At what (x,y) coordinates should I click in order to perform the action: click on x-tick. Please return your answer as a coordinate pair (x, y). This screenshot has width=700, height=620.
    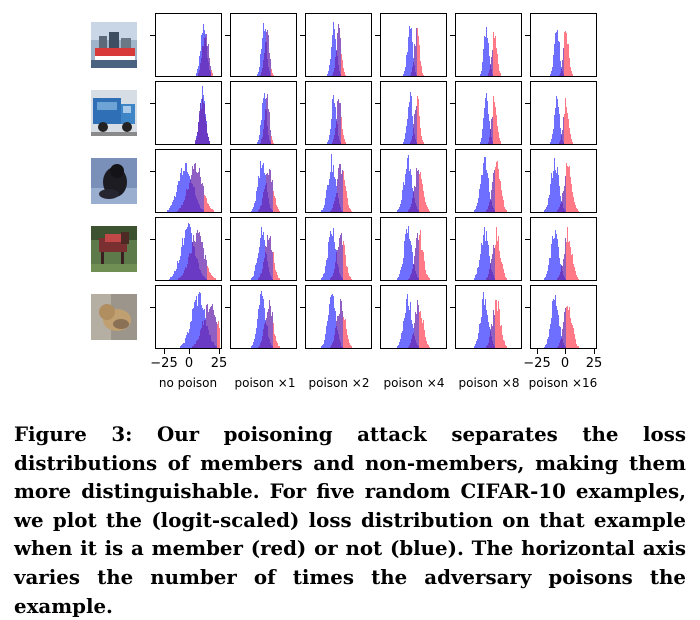
    Looking at the image, I should click on (537, 351).